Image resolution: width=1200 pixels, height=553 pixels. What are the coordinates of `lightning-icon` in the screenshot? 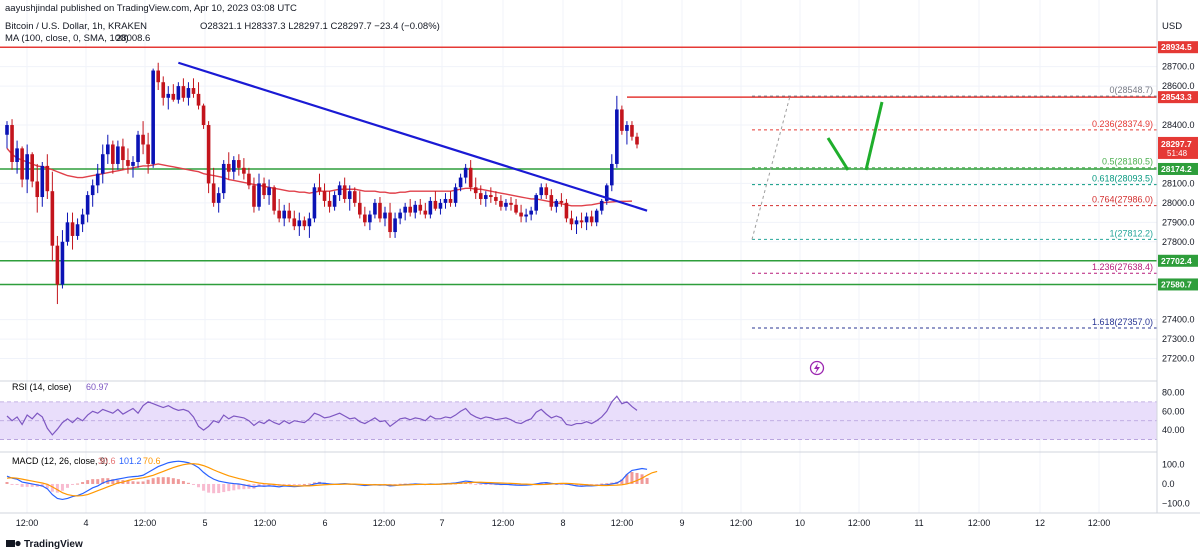 It's located at (817, 368).